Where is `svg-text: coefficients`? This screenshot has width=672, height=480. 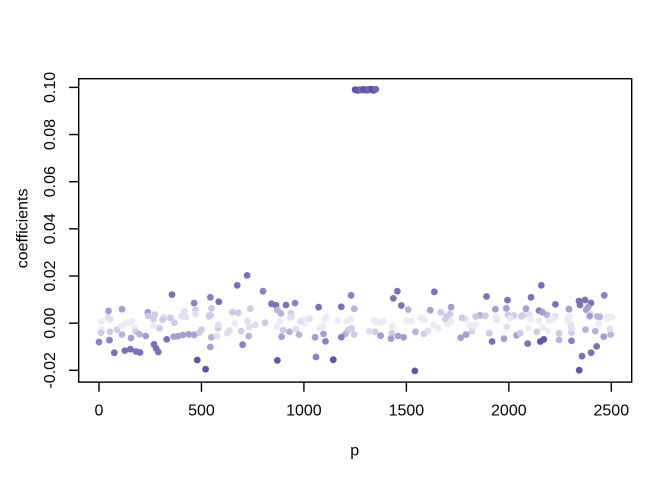 svg-text: coefficients is located at coordinates (23, 229).